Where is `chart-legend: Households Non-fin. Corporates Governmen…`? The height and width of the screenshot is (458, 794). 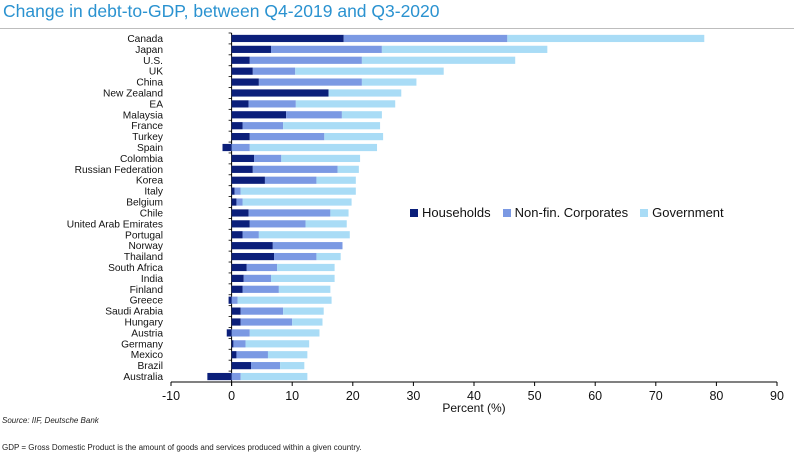
chart-legend: Households Non-fin. Corporates Governmen… is located at coordinates (573, 212).